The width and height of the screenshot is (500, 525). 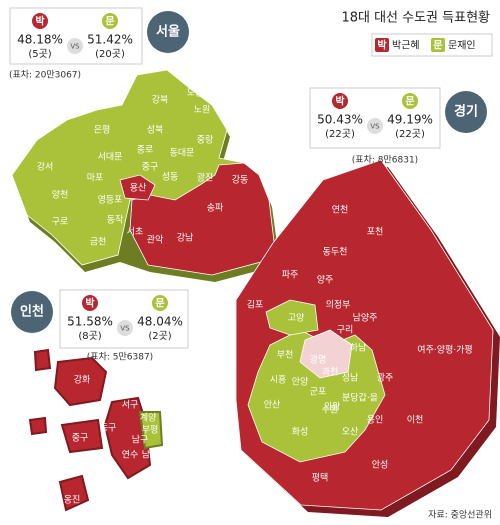 What do you see at coordinates (285, 355) in the screenshot?
I see `district-label: 부천` at bounding box center [285, 355].